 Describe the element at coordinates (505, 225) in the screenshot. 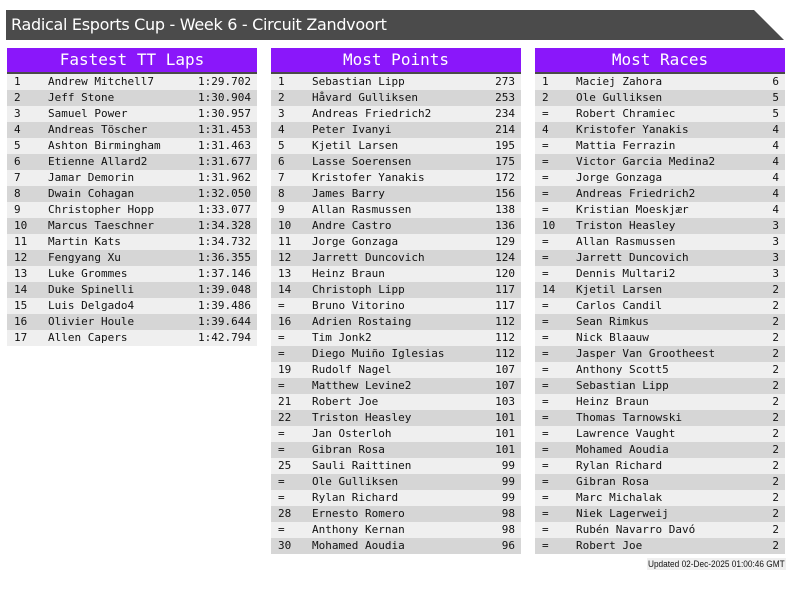

I see `row-value: 136` at that location.